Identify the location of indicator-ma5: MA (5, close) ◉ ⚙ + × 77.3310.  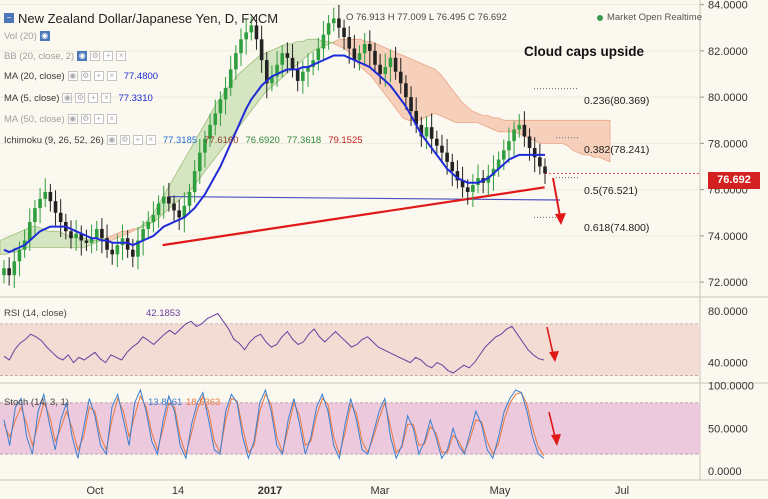
(78, 98).